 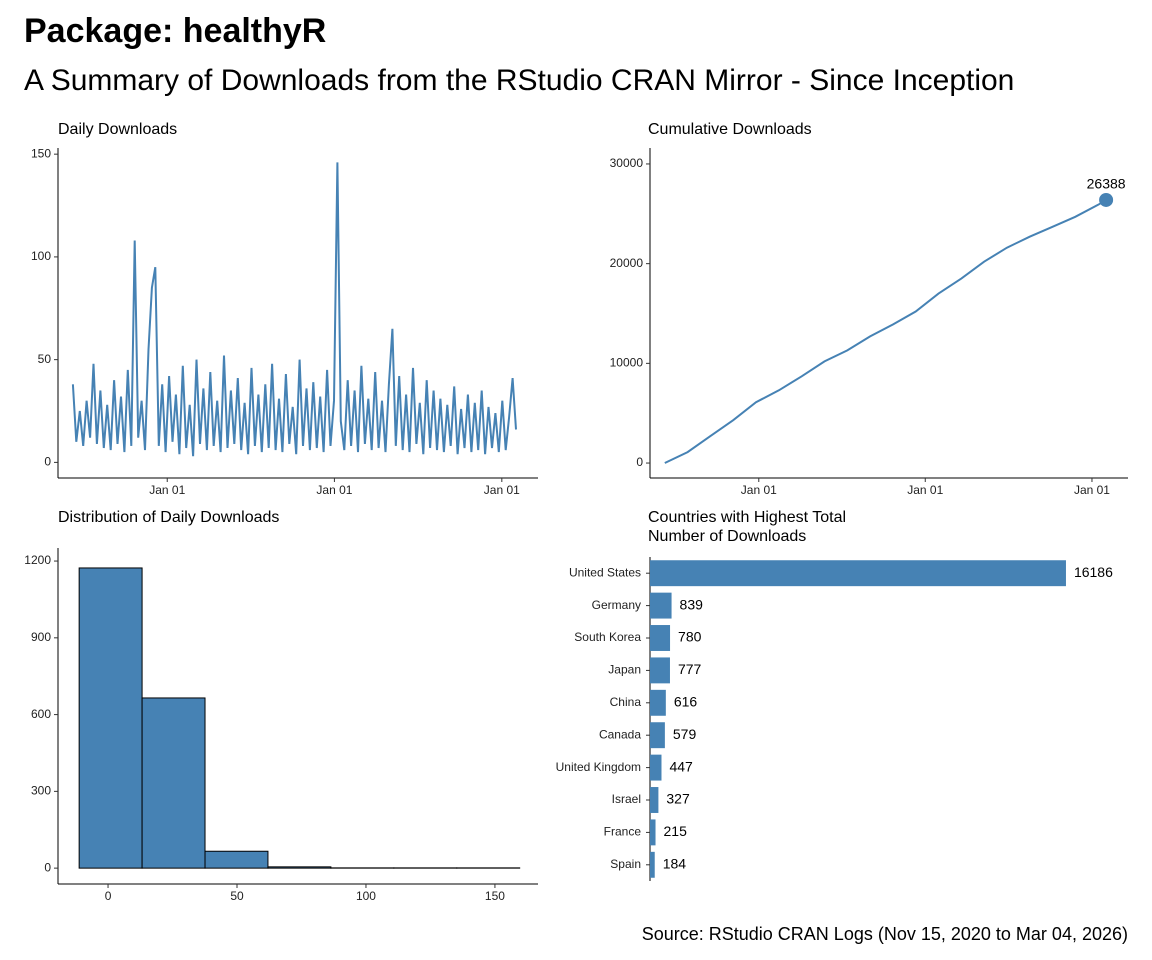 What do you see at coordinates (598, 767) in the screenshot?
I see `category-label: United Kingdom` at bounding box center [598, 767].